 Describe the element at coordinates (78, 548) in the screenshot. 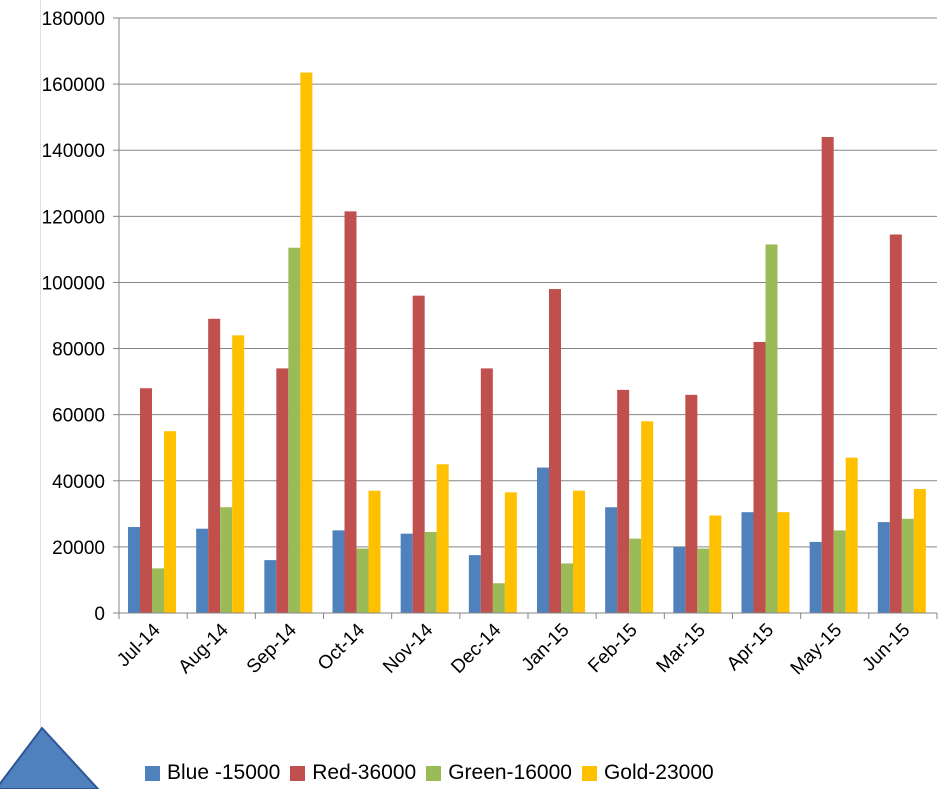

I see `y-tick-label: 20000` at that location.